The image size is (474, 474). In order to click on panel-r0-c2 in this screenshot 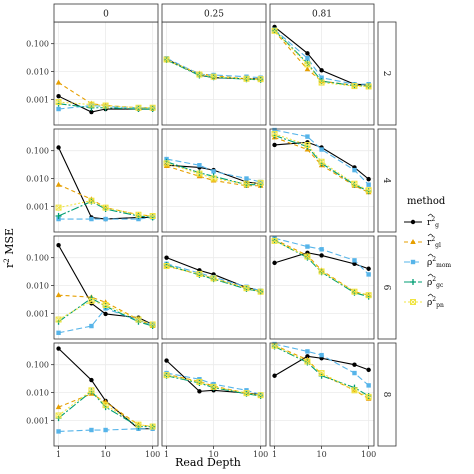, I will do `click(322, 73)`.